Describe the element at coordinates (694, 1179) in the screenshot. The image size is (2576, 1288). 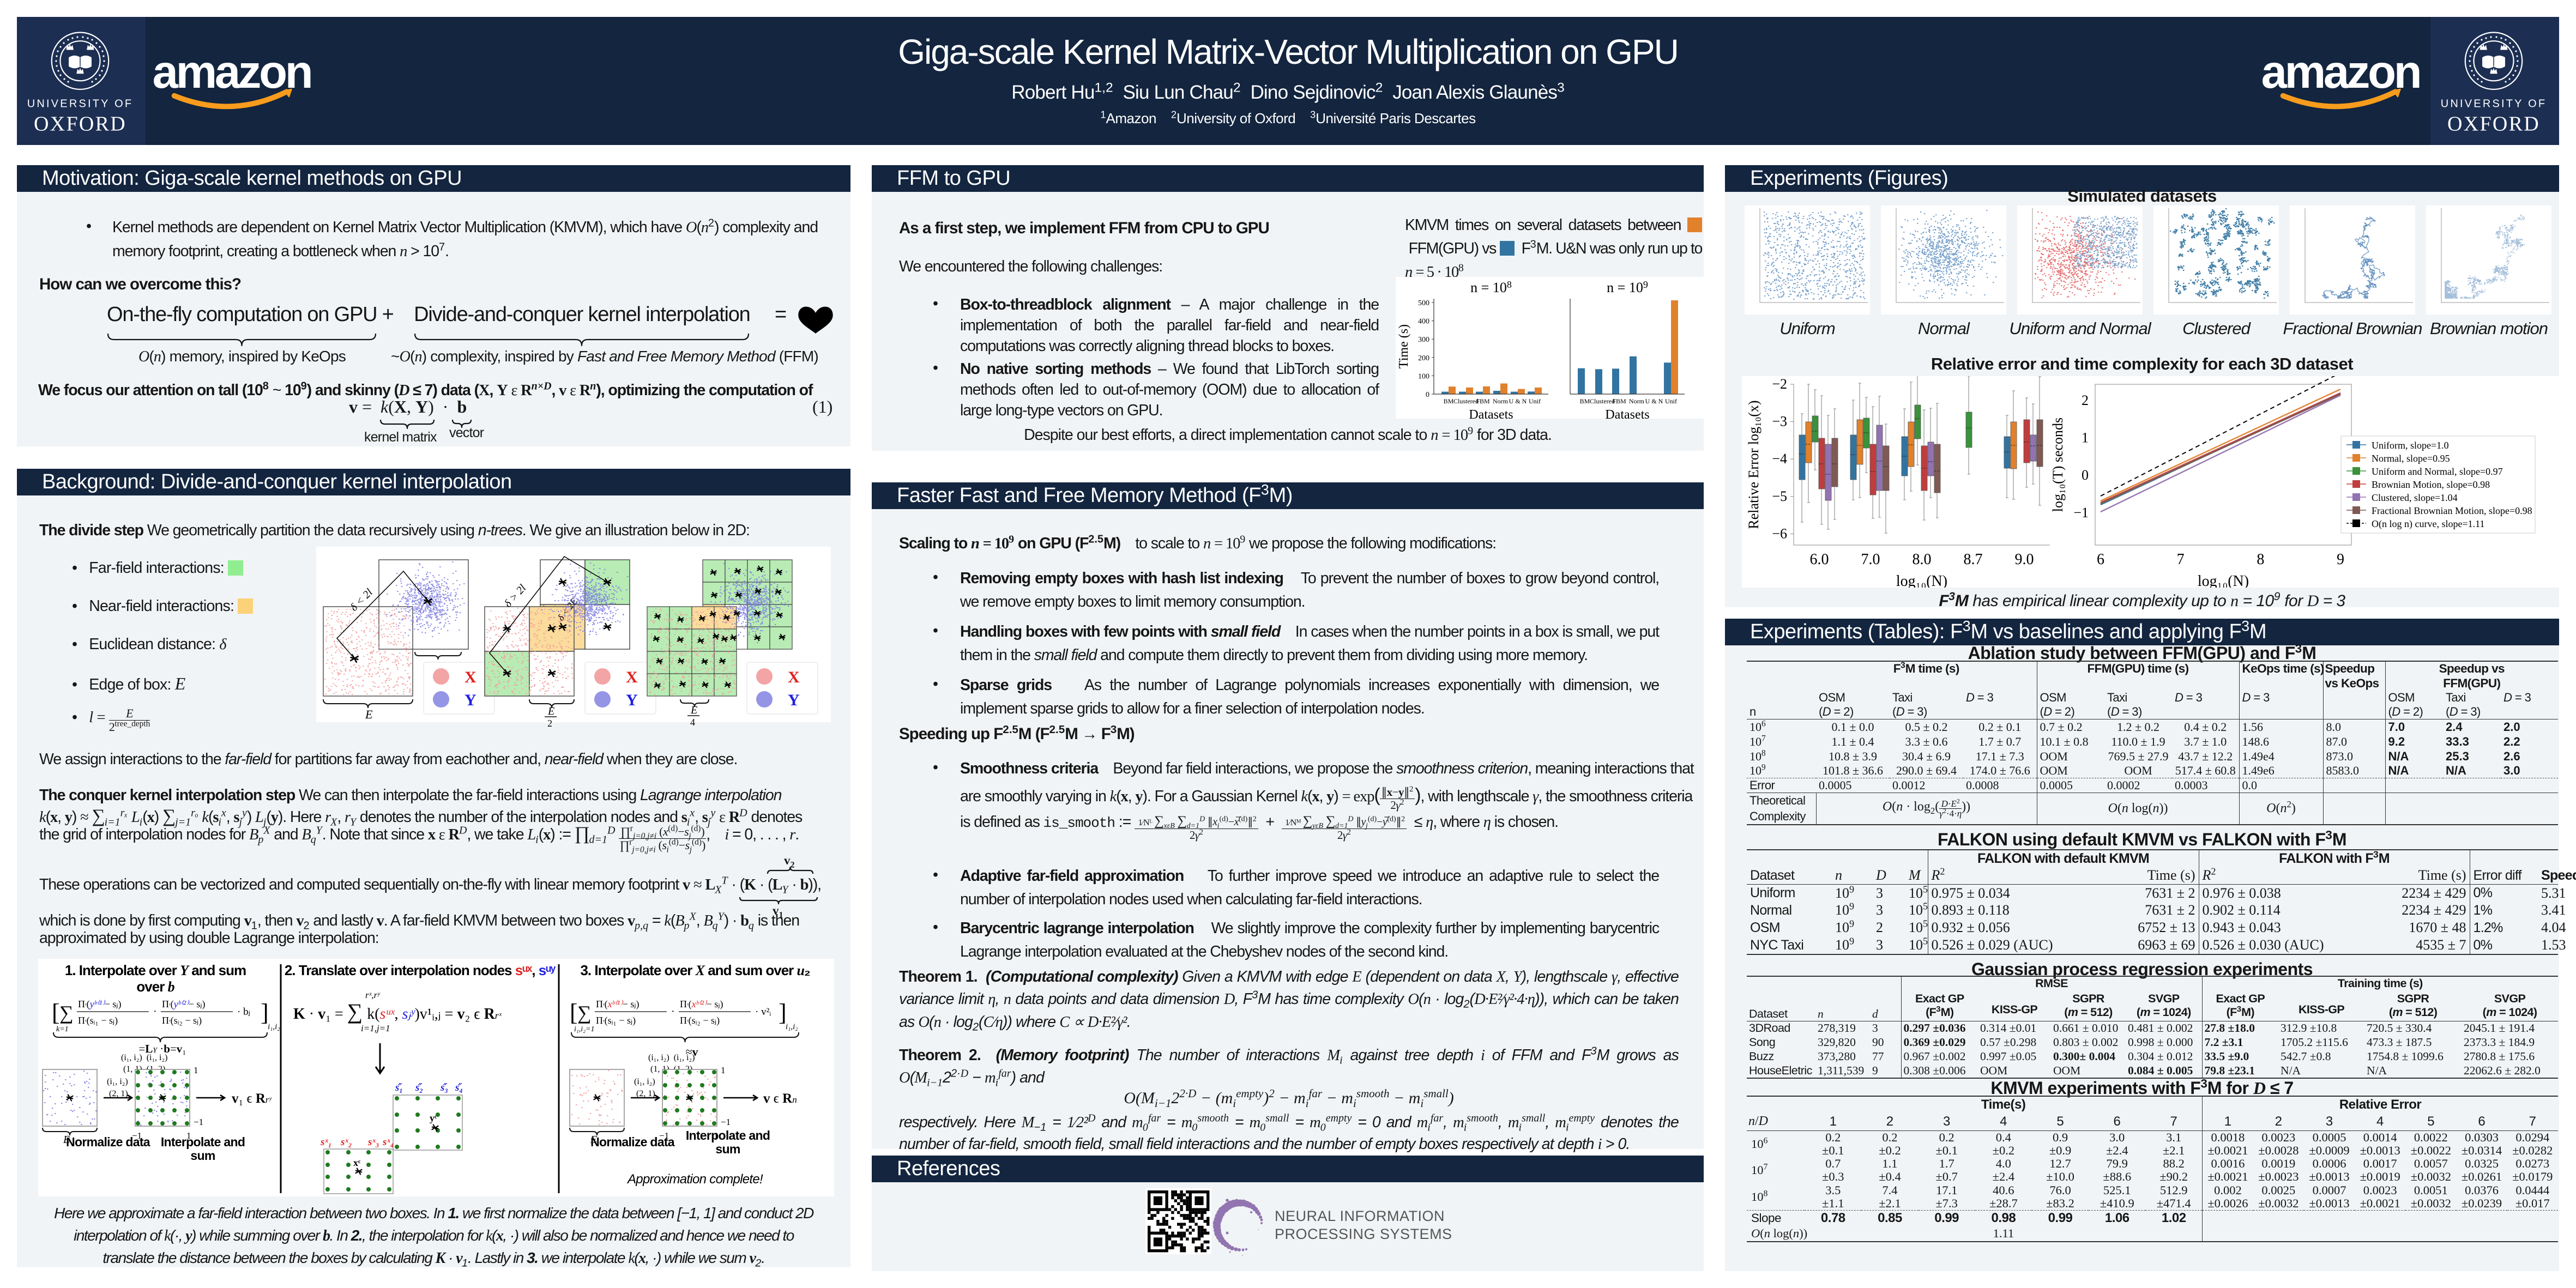
I see `svg-text: Approximation complete!` at that location.